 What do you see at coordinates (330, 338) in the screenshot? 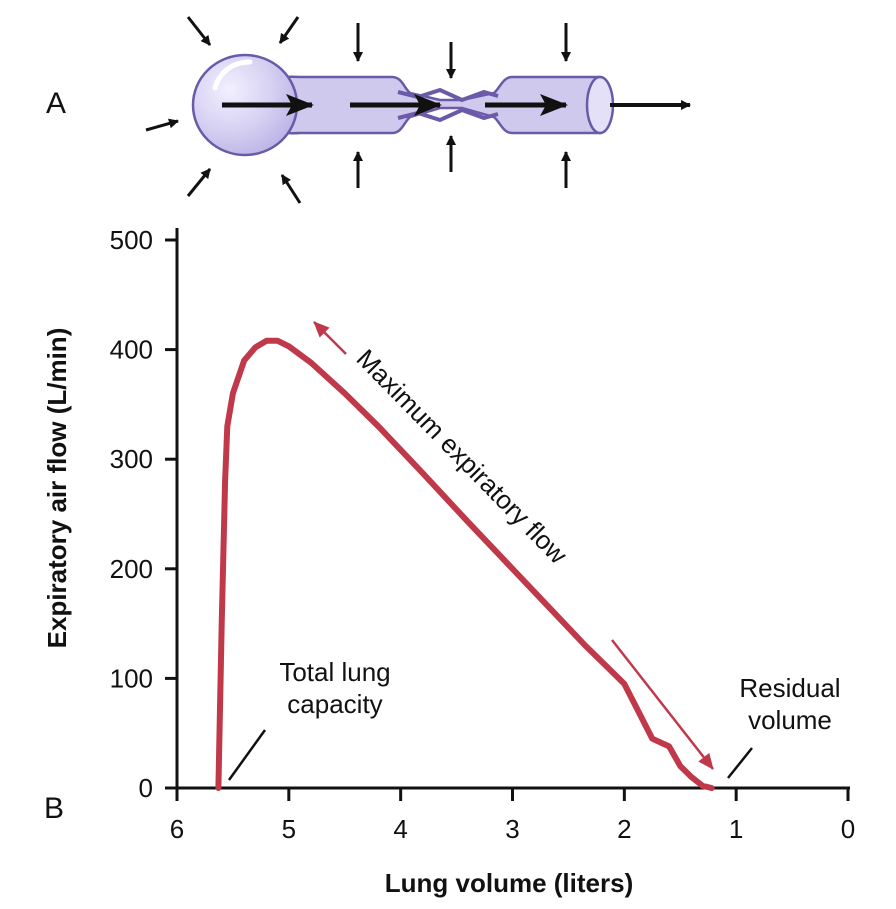
I see `flow-arrow-up-icon` at bounding box center [330, 338].